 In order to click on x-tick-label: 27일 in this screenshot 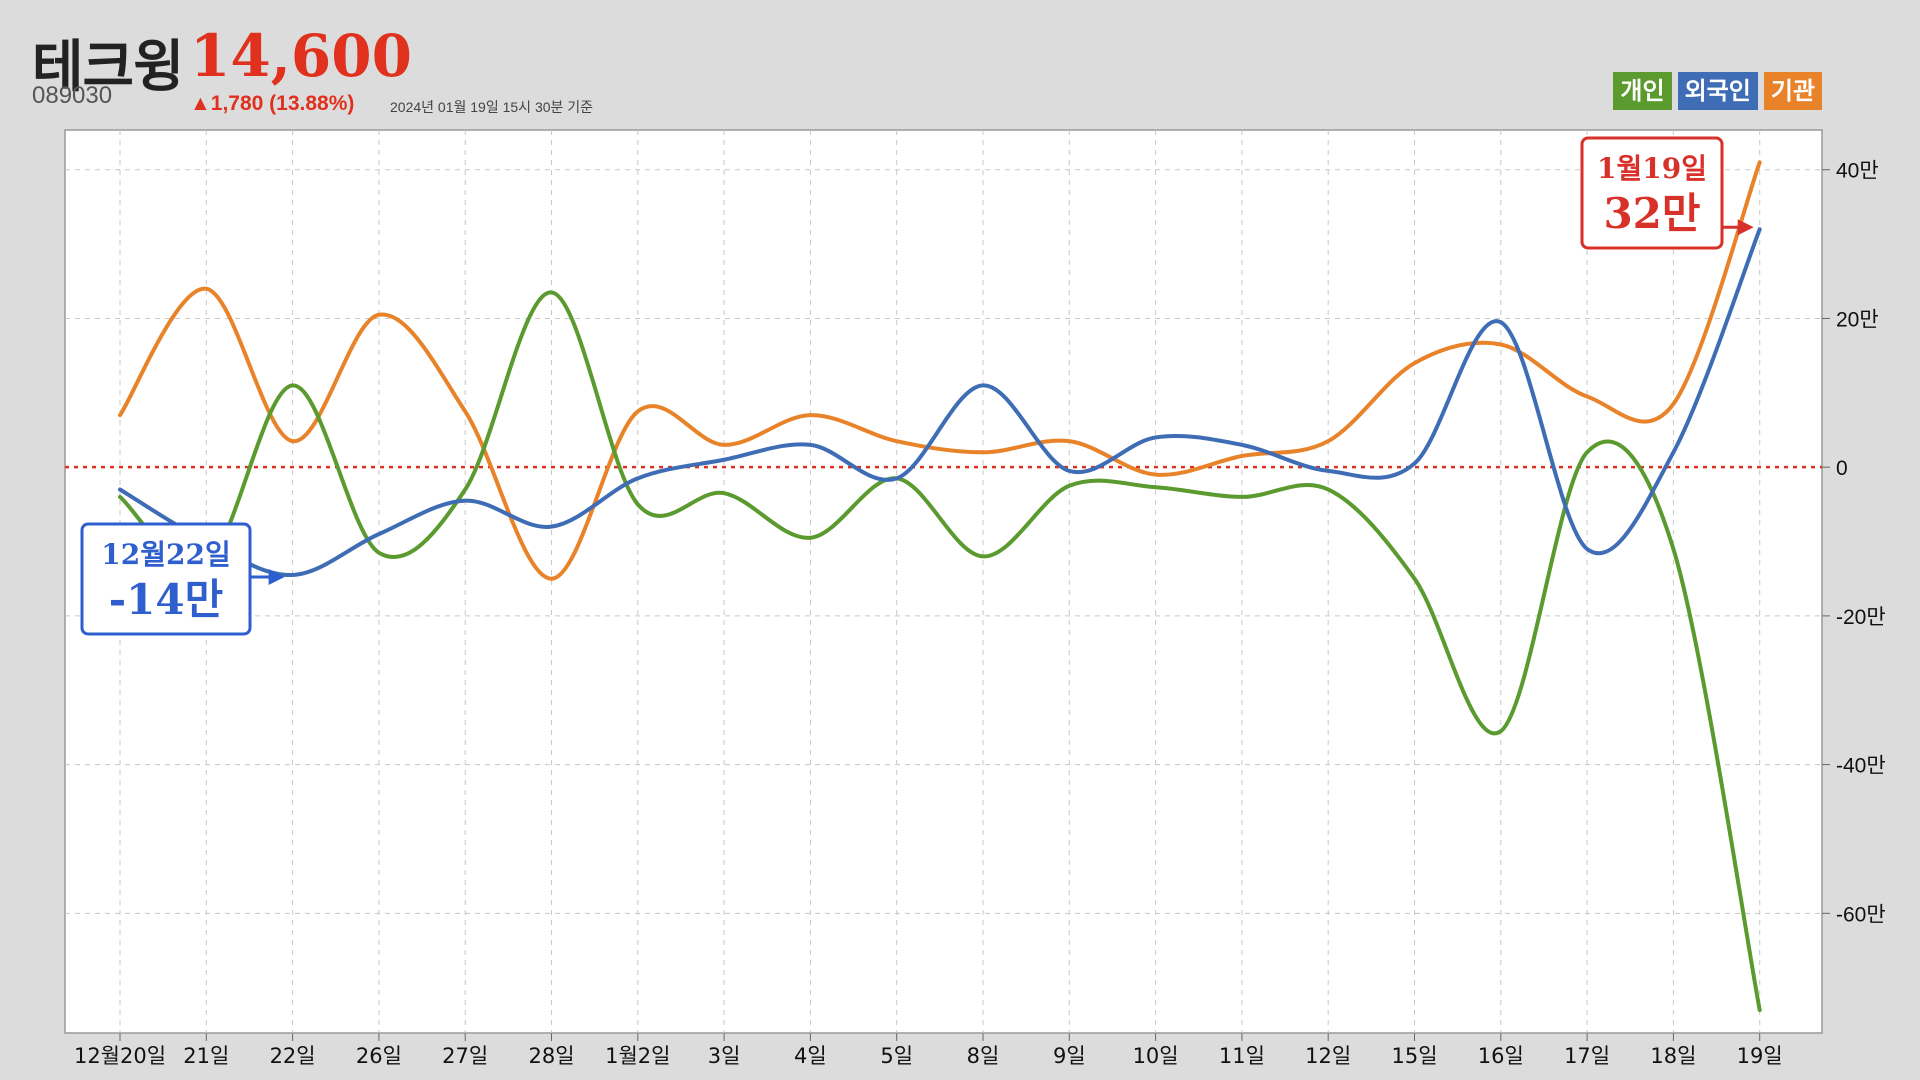, I will do `click(465, 1056)`.